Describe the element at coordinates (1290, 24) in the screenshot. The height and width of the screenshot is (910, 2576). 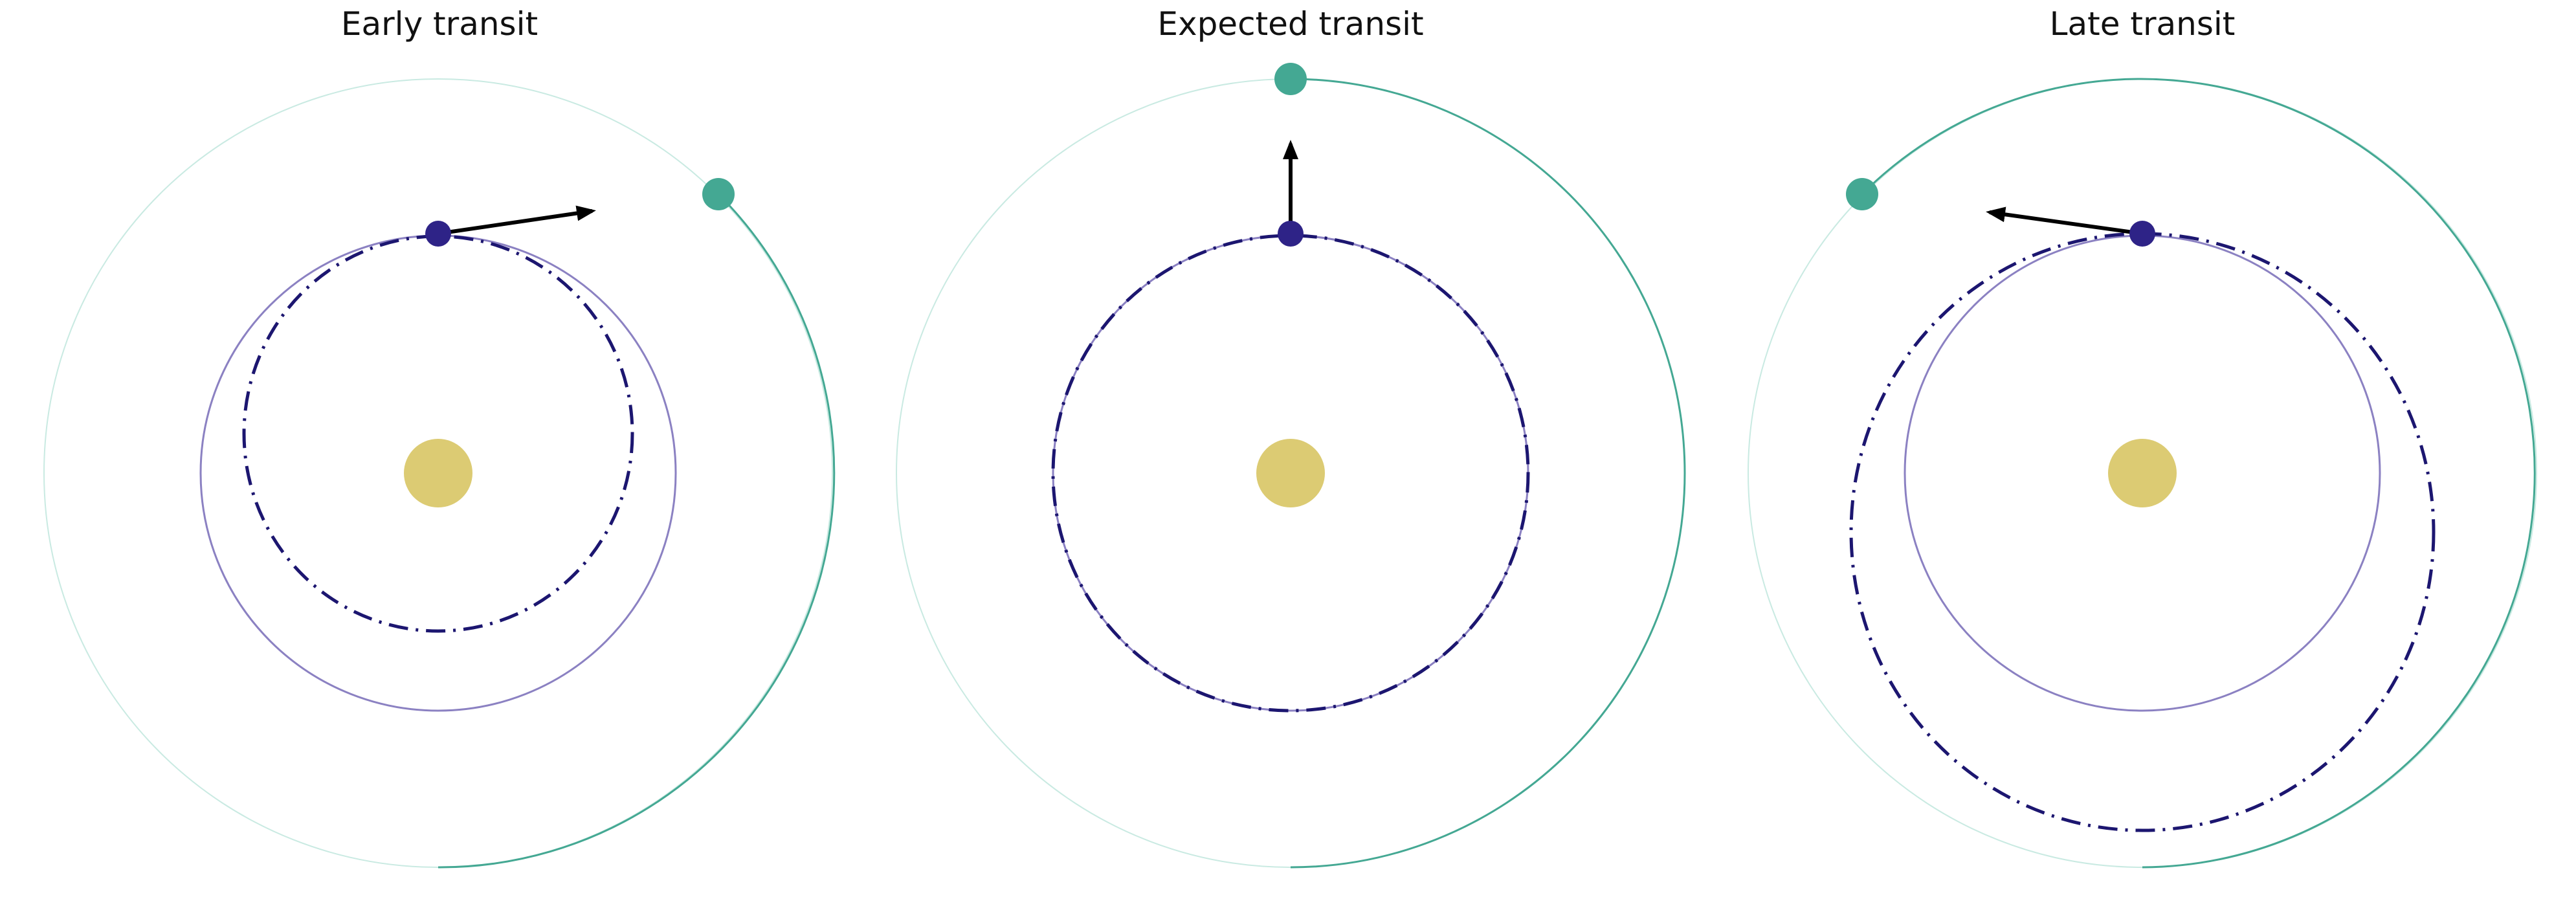
I see `panel-title-expected: Expected transit` at that location.